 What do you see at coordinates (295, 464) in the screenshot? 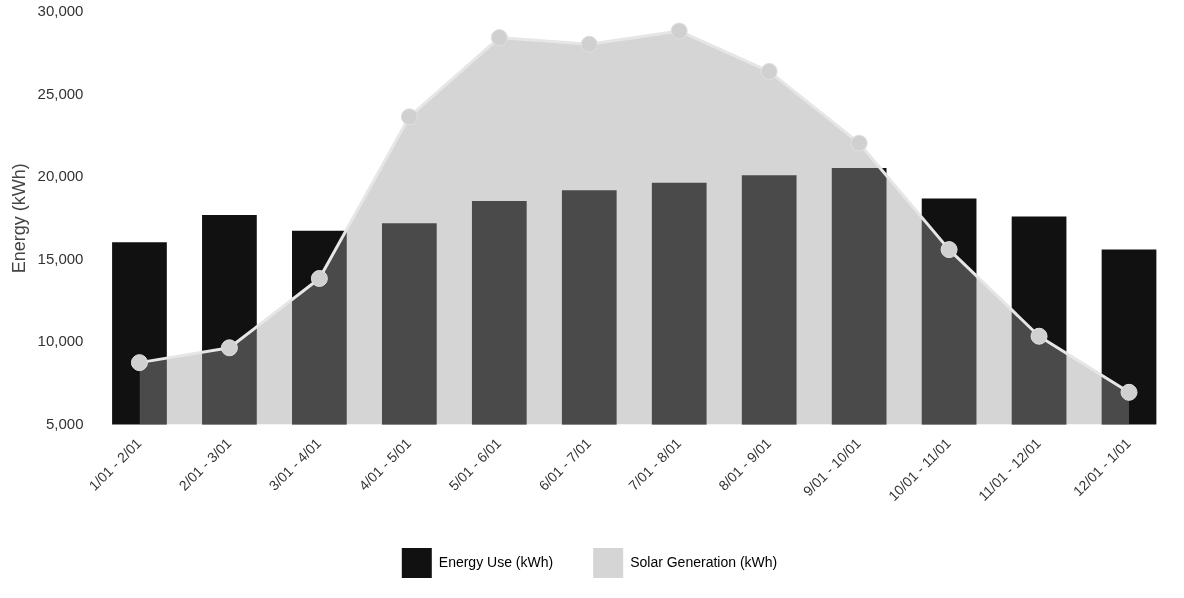
I see `x-tick-label: 3/01 - 4/01` at bounding box center [295, 464].